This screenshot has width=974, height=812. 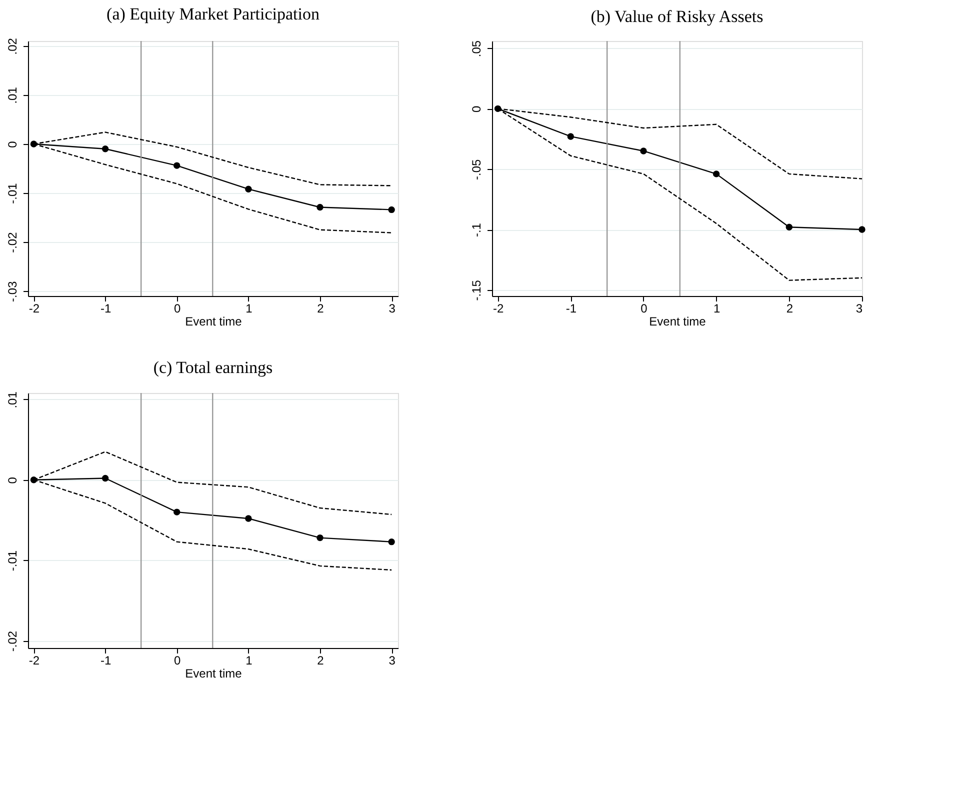 What do you see at coordinates (477, 230) in the screenshot?
I see `y-tick-label: -.1` at bounding box center [477, 230].